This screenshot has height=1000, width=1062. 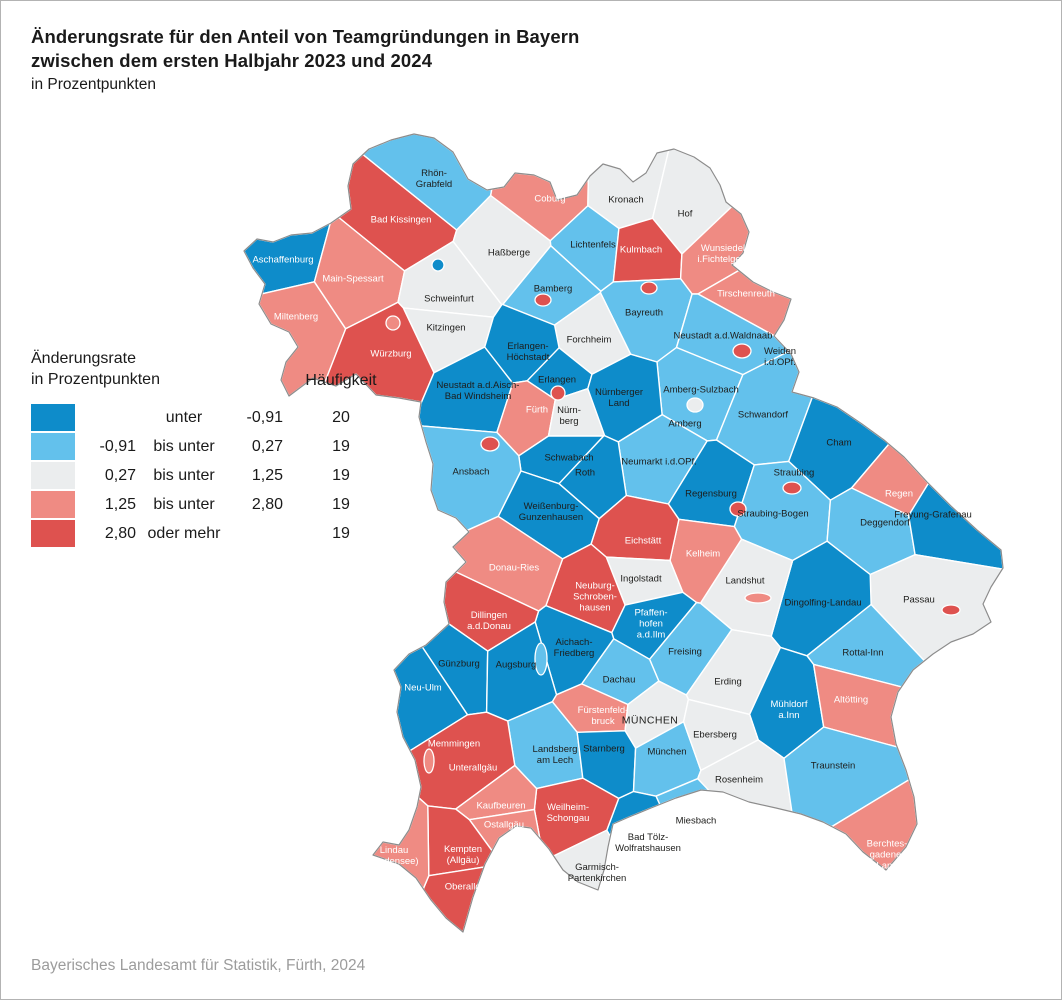 What do you see at coordinates (569, 416) in the screenshot?
I see `district-label-nuernberg: Nürn-berg` at bounding box center [569, 416].